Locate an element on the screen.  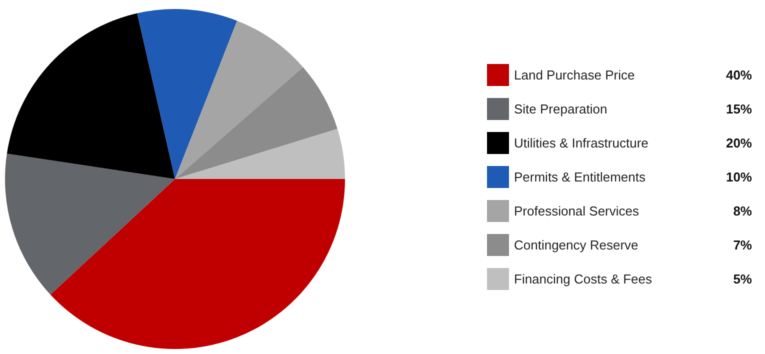
legend-label: Permits & Entitlements is located at coordinates (580, 177).